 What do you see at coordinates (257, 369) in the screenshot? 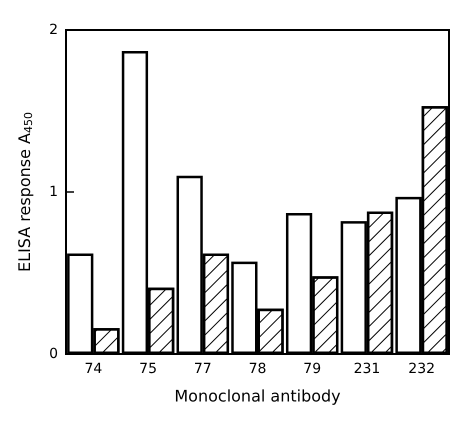
I see `x-tick-label: 78` at bounding box center [257, 369].